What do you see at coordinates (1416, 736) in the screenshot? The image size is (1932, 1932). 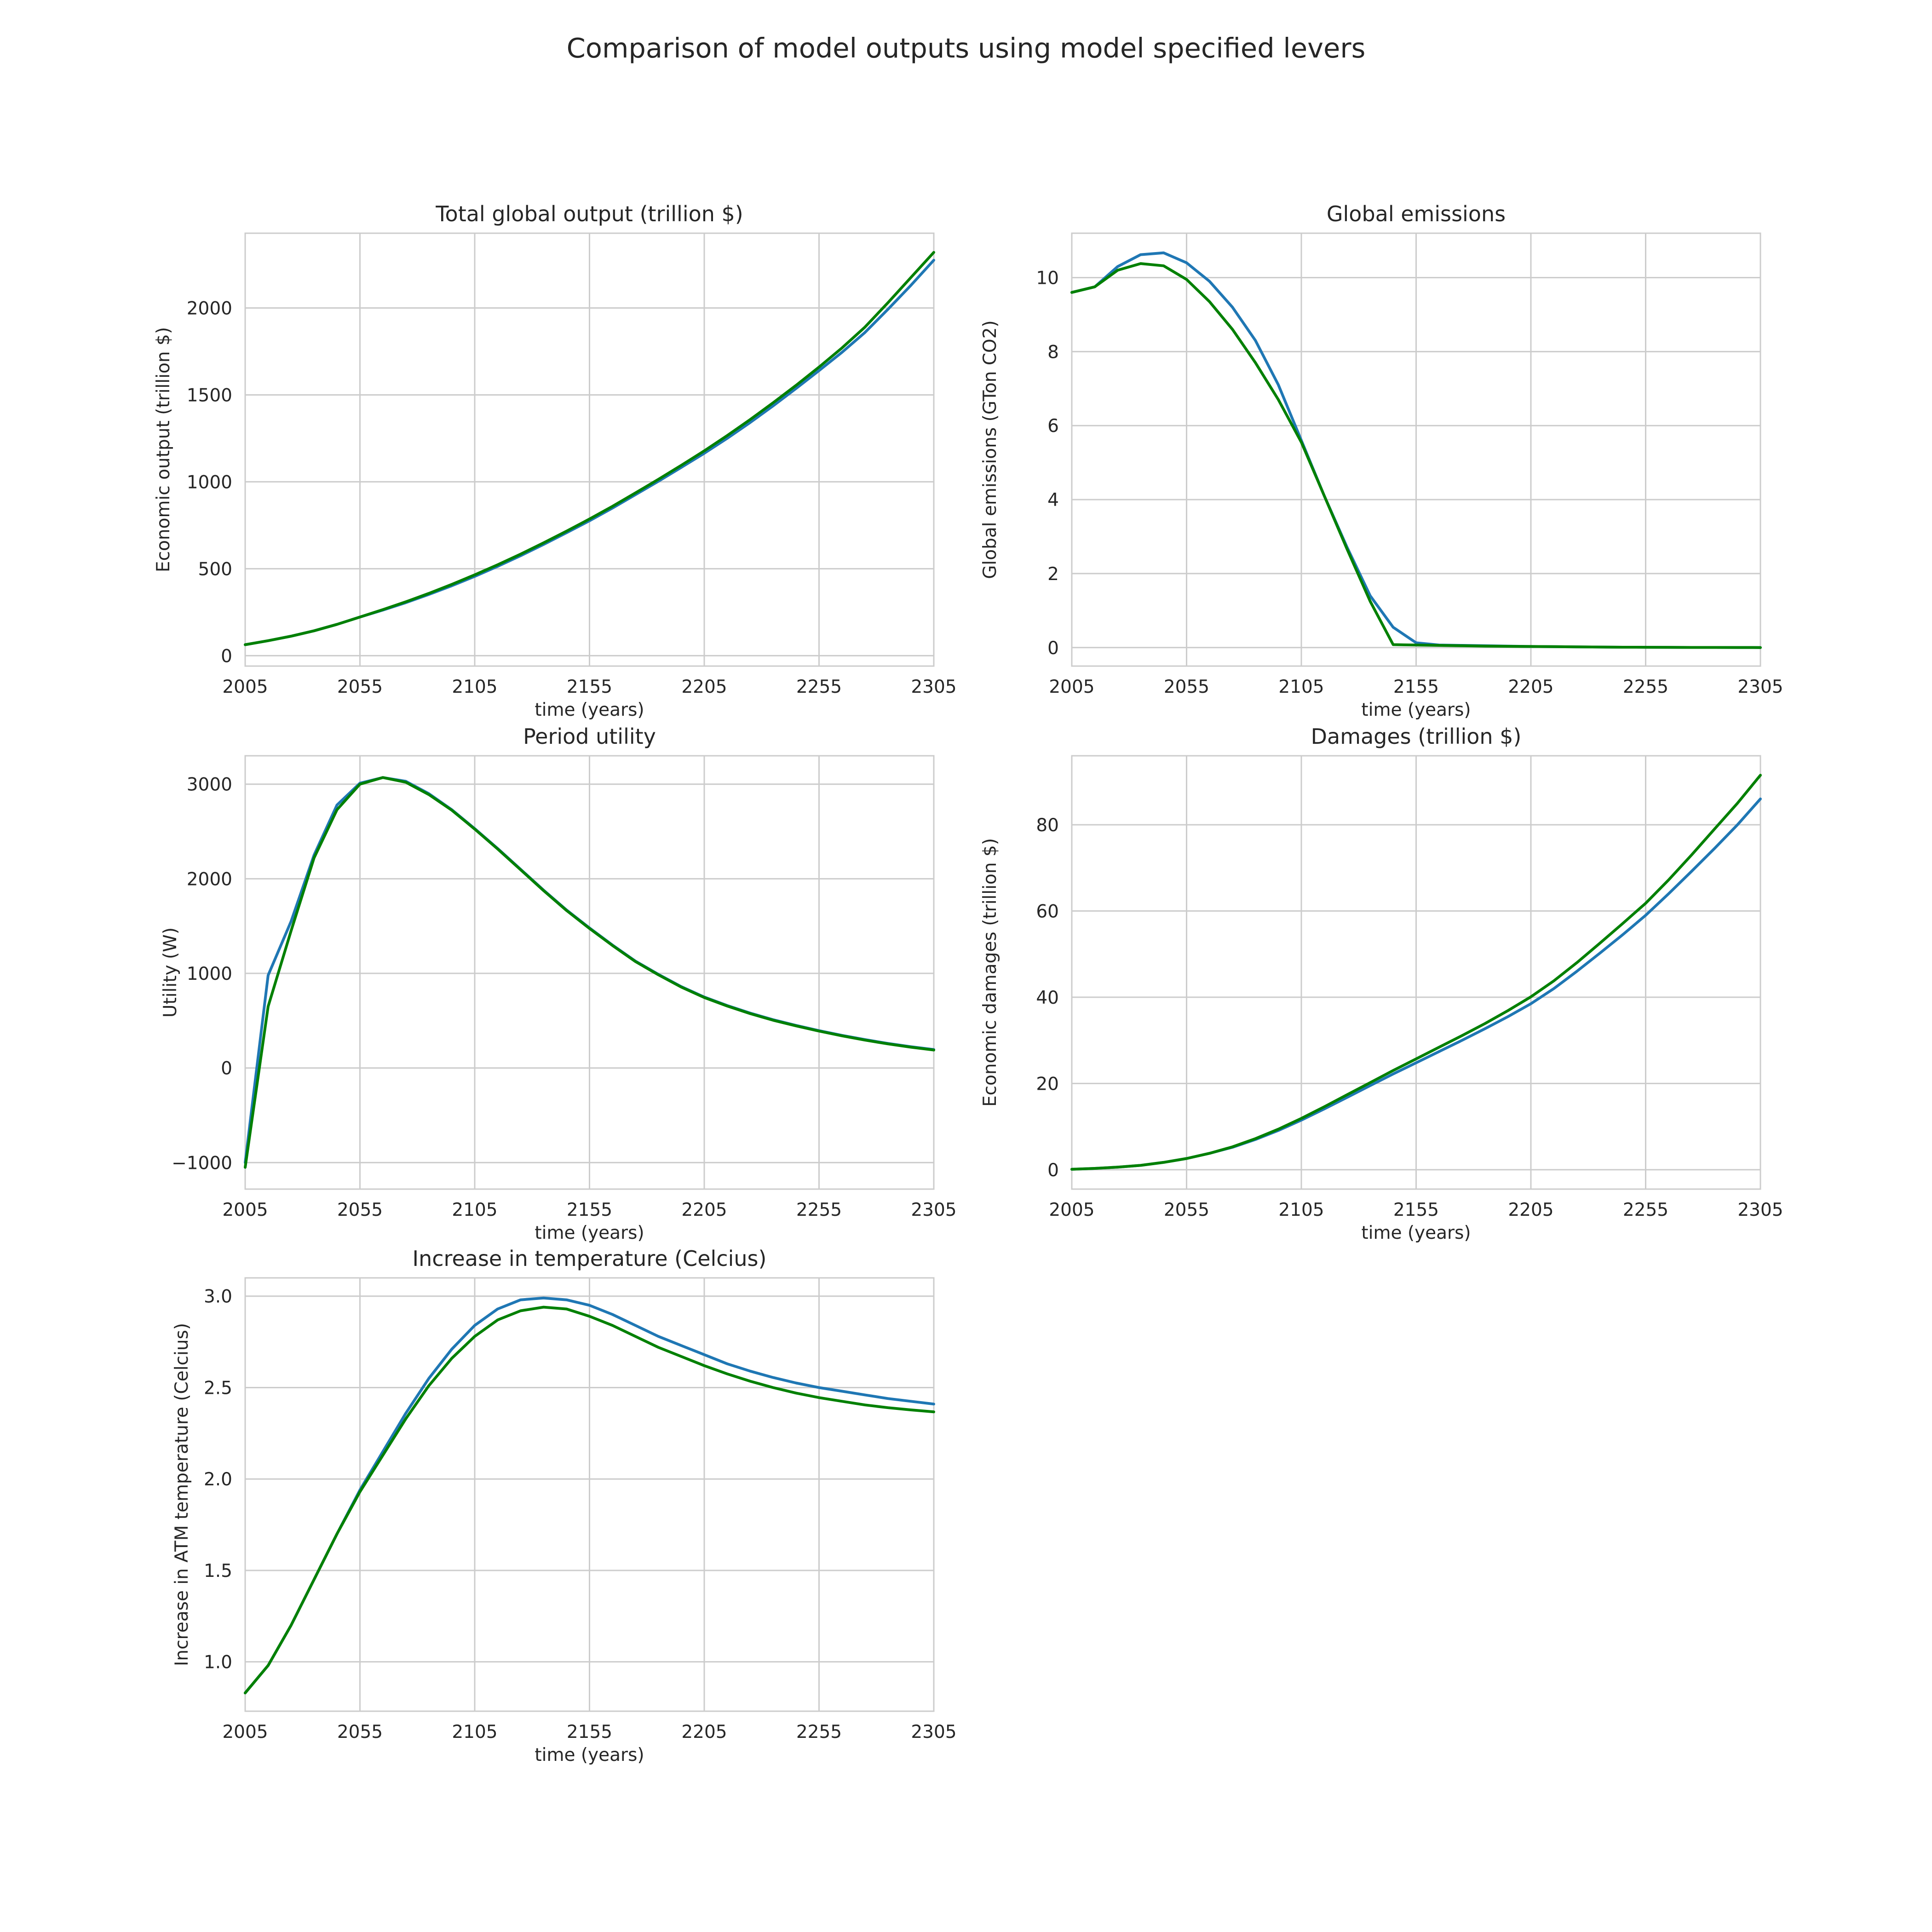 I see `subplot-title: Damages (trillion $)` at bounding box center [1416, 736].